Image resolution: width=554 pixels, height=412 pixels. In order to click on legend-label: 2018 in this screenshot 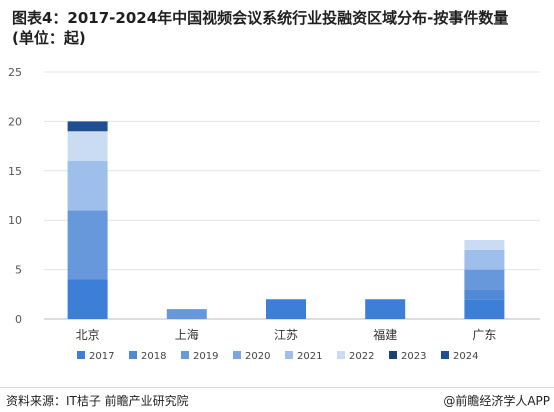, I will do `click(153, 356)`.